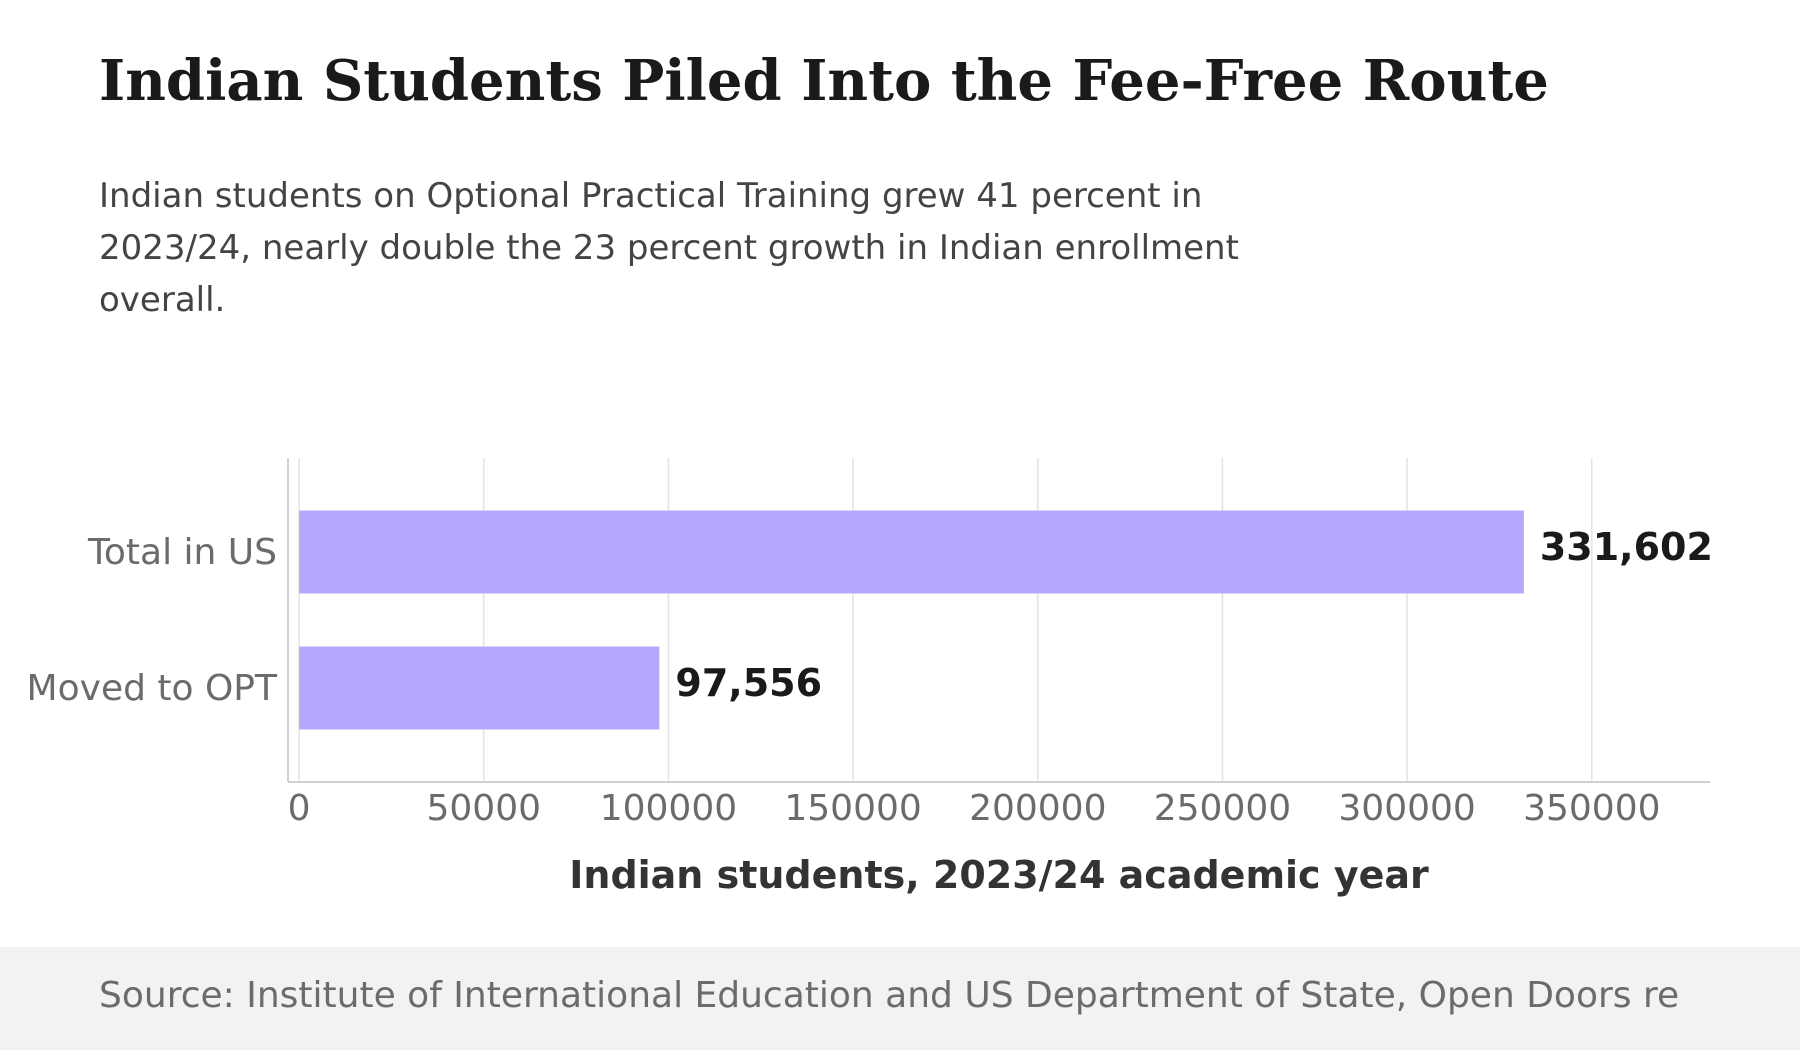  What do you see at coordinates (152, 688) in the screenshot?
I see `category-label: Moved to OPT` at bounding box center [152, 688].